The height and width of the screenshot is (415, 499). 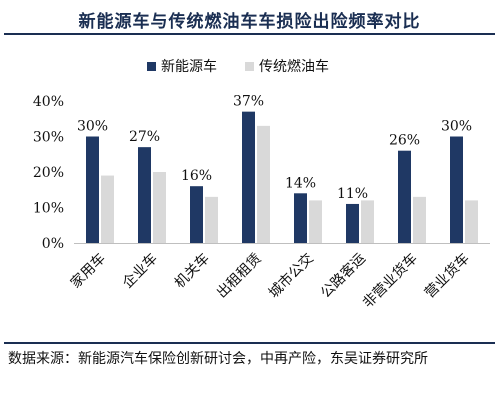 What do you see at coordinates (218, 359) in the screenshot?
I see `source-note: 数据来源：新能源汽车保险创新研讨会，中再产险，东吴证券研究所` at bounding box center [218, 359].